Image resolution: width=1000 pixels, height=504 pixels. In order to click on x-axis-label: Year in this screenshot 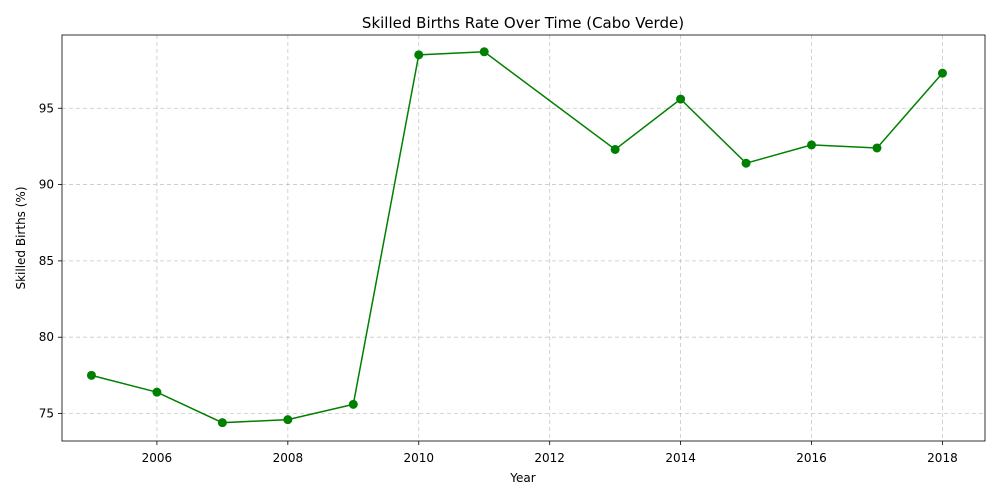, I will do `click(522, 478)`.